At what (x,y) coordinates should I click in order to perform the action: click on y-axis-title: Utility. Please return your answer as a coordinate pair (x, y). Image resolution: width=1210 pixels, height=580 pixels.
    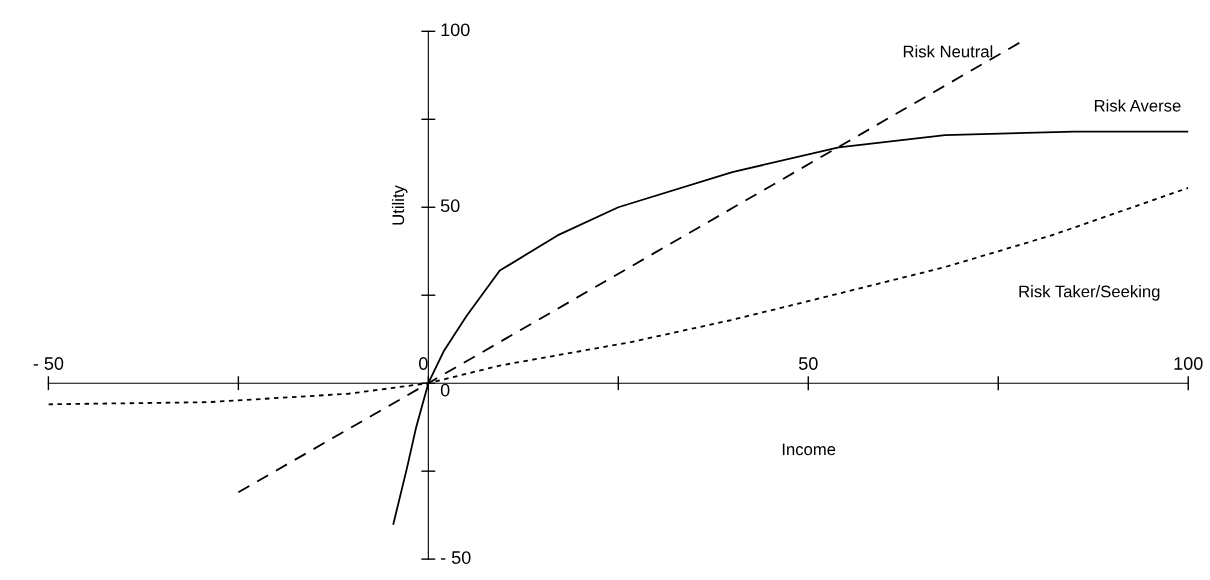
    Looking at the image, I should click on (399, 205).